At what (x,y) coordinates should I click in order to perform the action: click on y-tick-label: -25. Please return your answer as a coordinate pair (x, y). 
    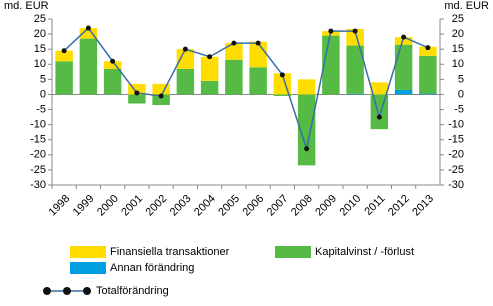
    Looking at the image, I should click on (38, 170).